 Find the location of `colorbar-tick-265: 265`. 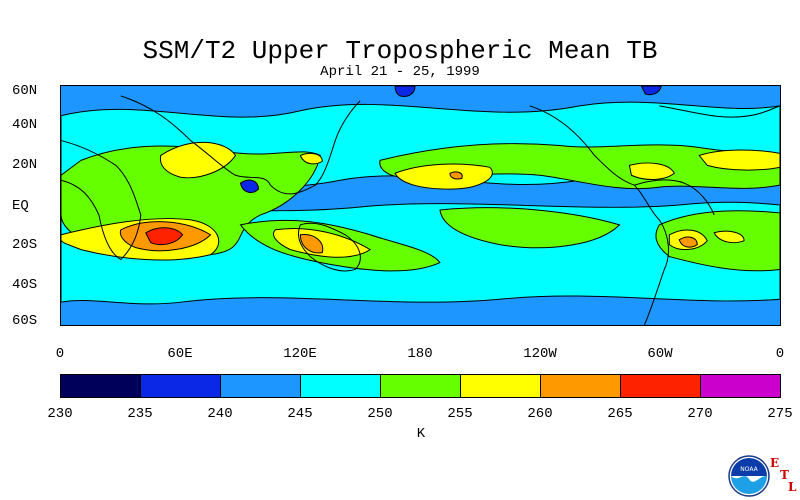

colorbar-tick-265: 265 is located at coordinates (620, 414).